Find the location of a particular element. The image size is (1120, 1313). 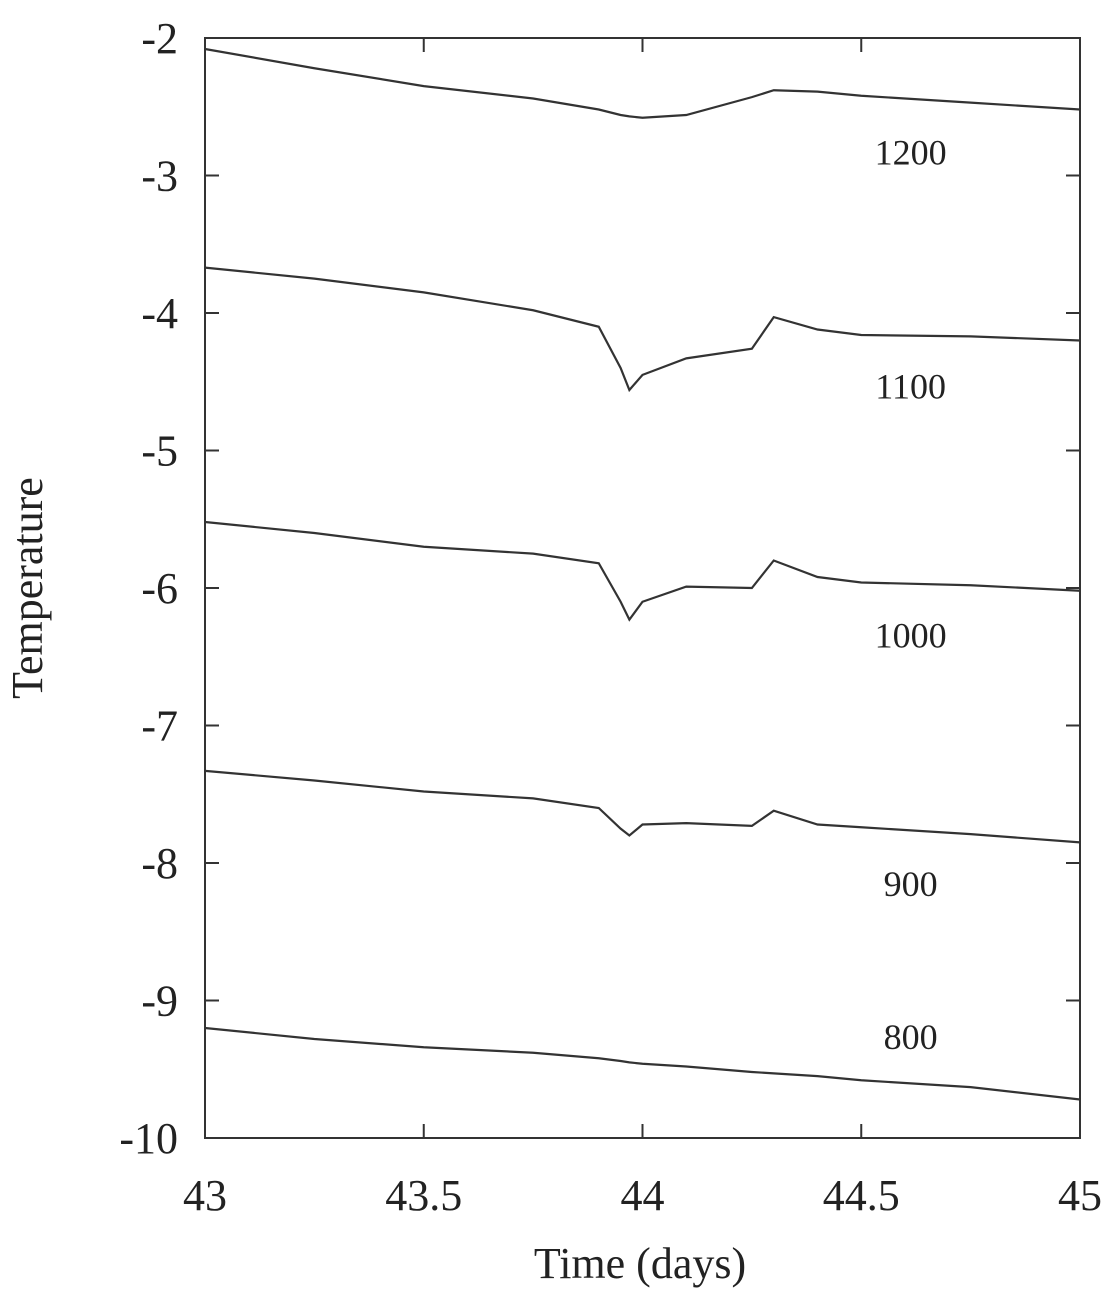

series-label: 1200 is located at coordinates (911, 153).